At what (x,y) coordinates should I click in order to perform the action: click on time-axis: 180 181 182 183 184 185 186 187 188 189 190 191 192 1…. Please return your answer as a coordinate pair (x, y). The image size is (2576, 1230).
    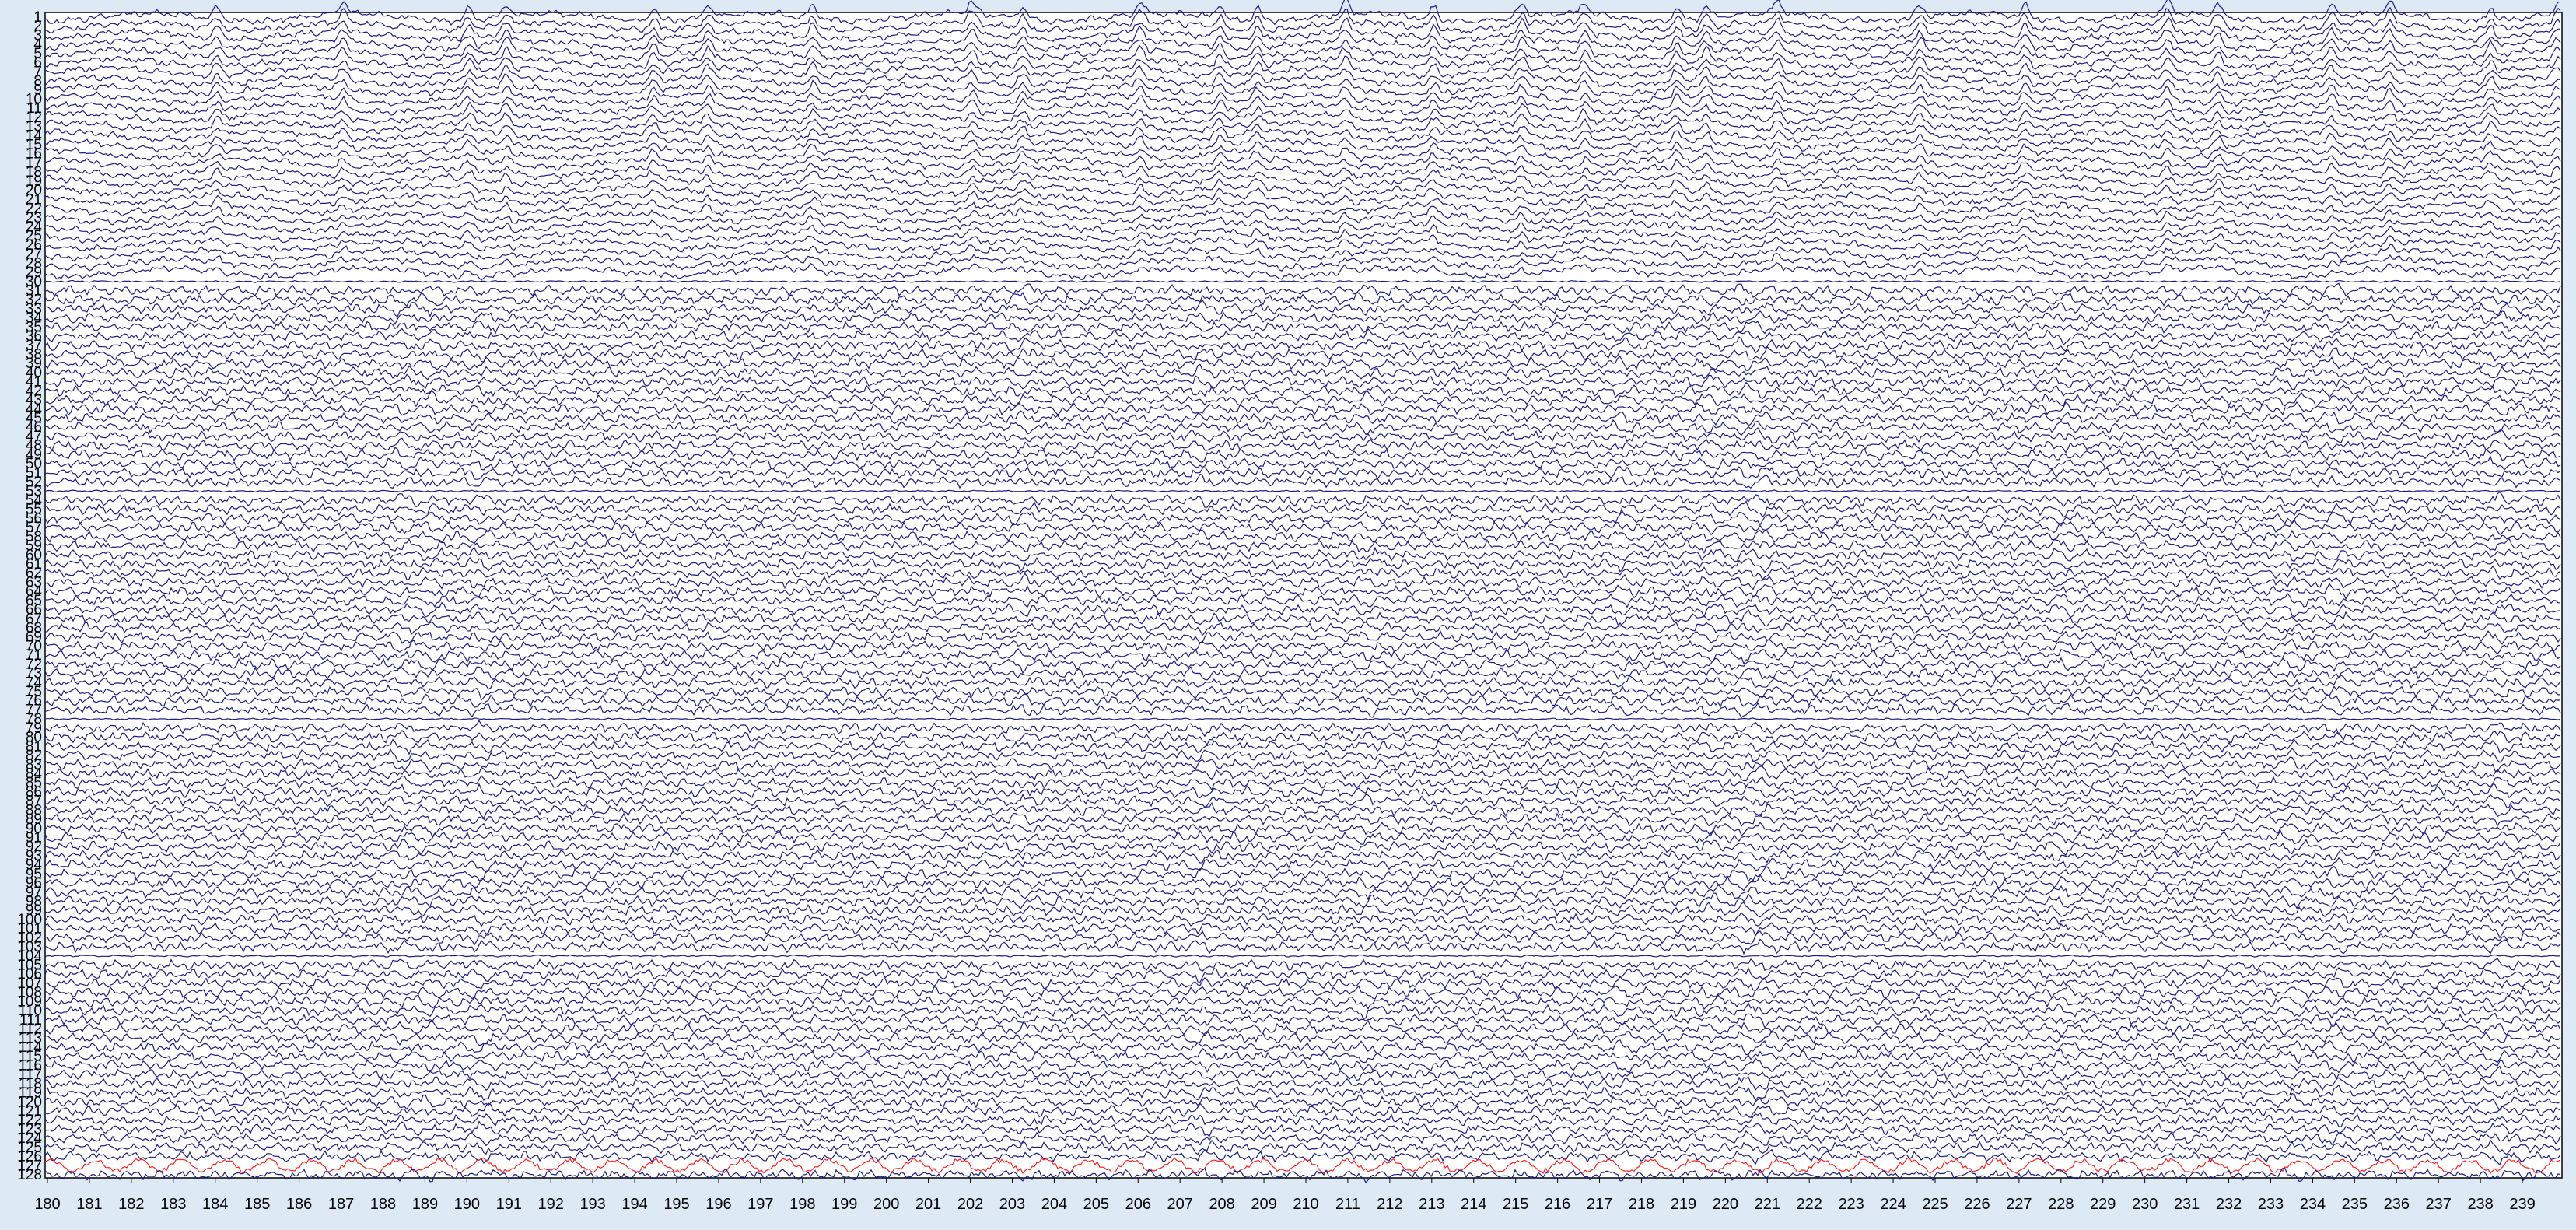
    Looking at the image, I should click on (1285, 1195).